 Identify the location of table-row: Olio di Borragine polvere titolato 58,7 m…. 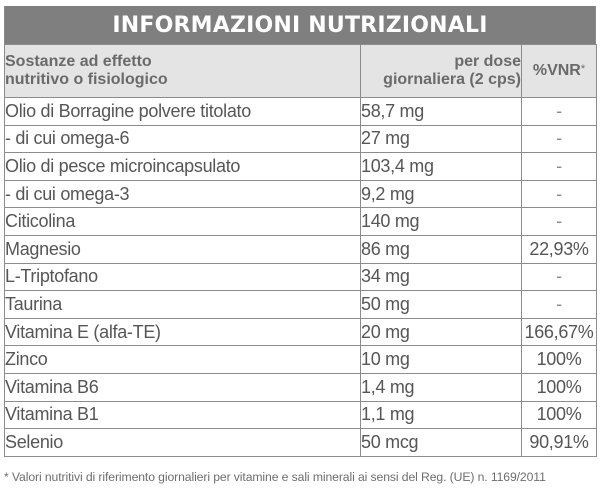
(300, 111).